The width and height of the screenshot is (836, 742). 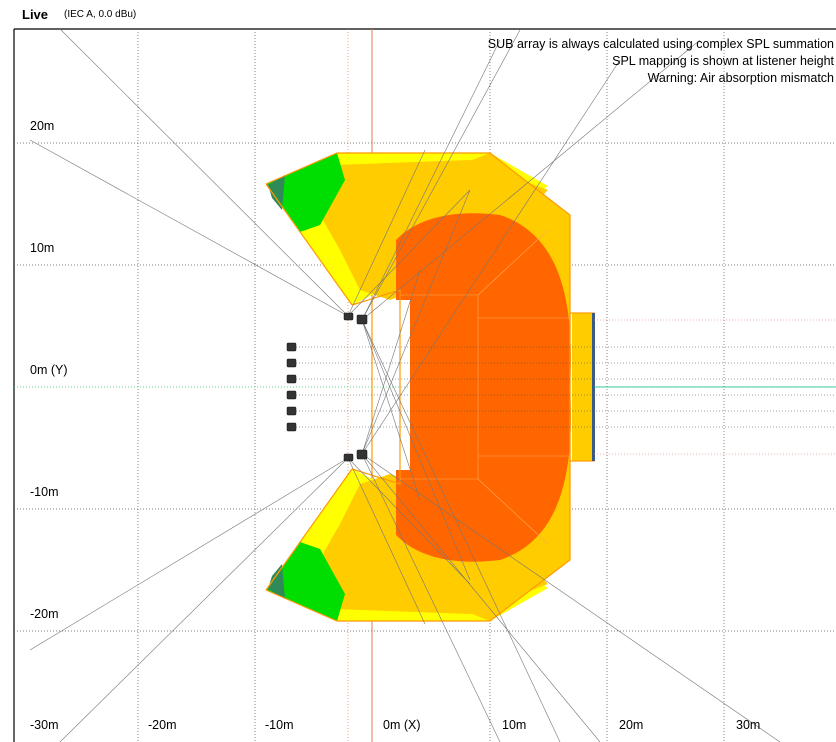 What do you see at coordinates (715, 387) in the screenshot?
I see `stage-lines` at bounding box center [715, 387].